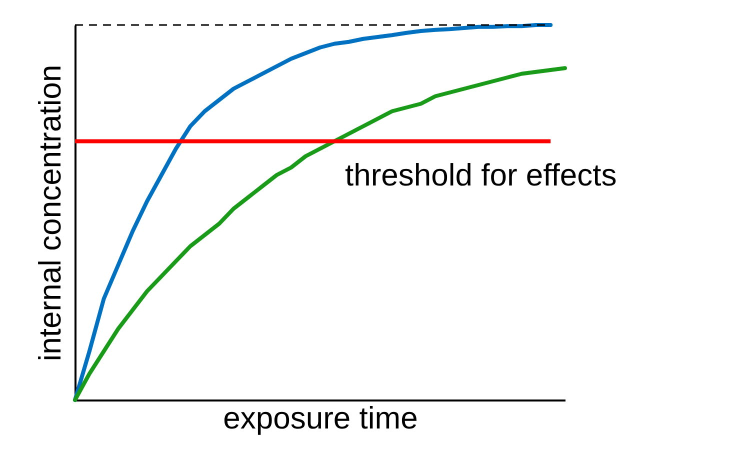 The width and height of the screenshot is (729, 450). I want to click on y-axis-title: internal concentration, so click(50, 213).